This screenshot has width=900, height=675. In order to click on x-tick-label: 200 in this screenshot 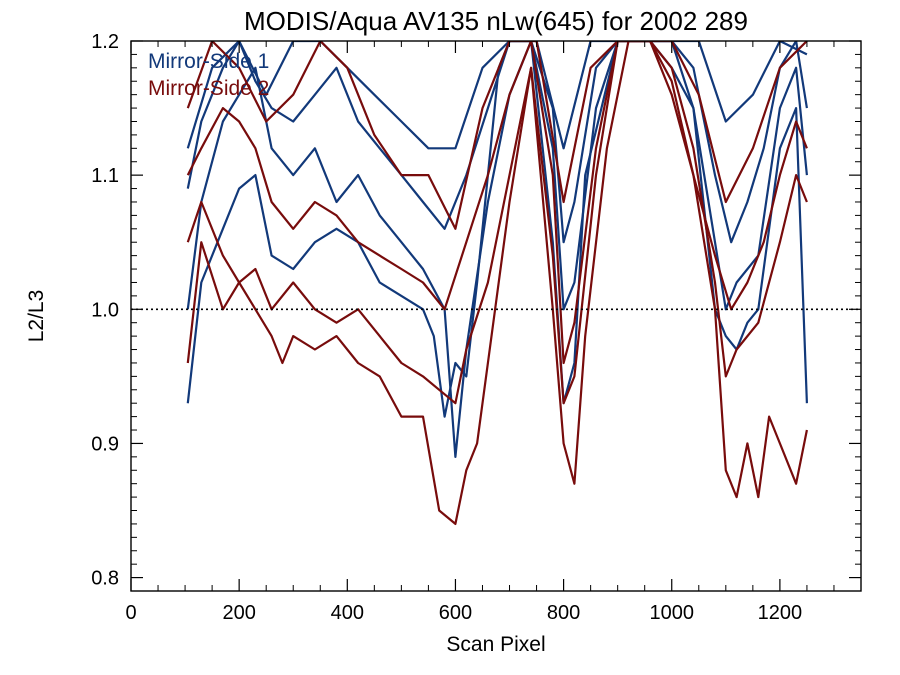, I will do `click(238, 613)`.